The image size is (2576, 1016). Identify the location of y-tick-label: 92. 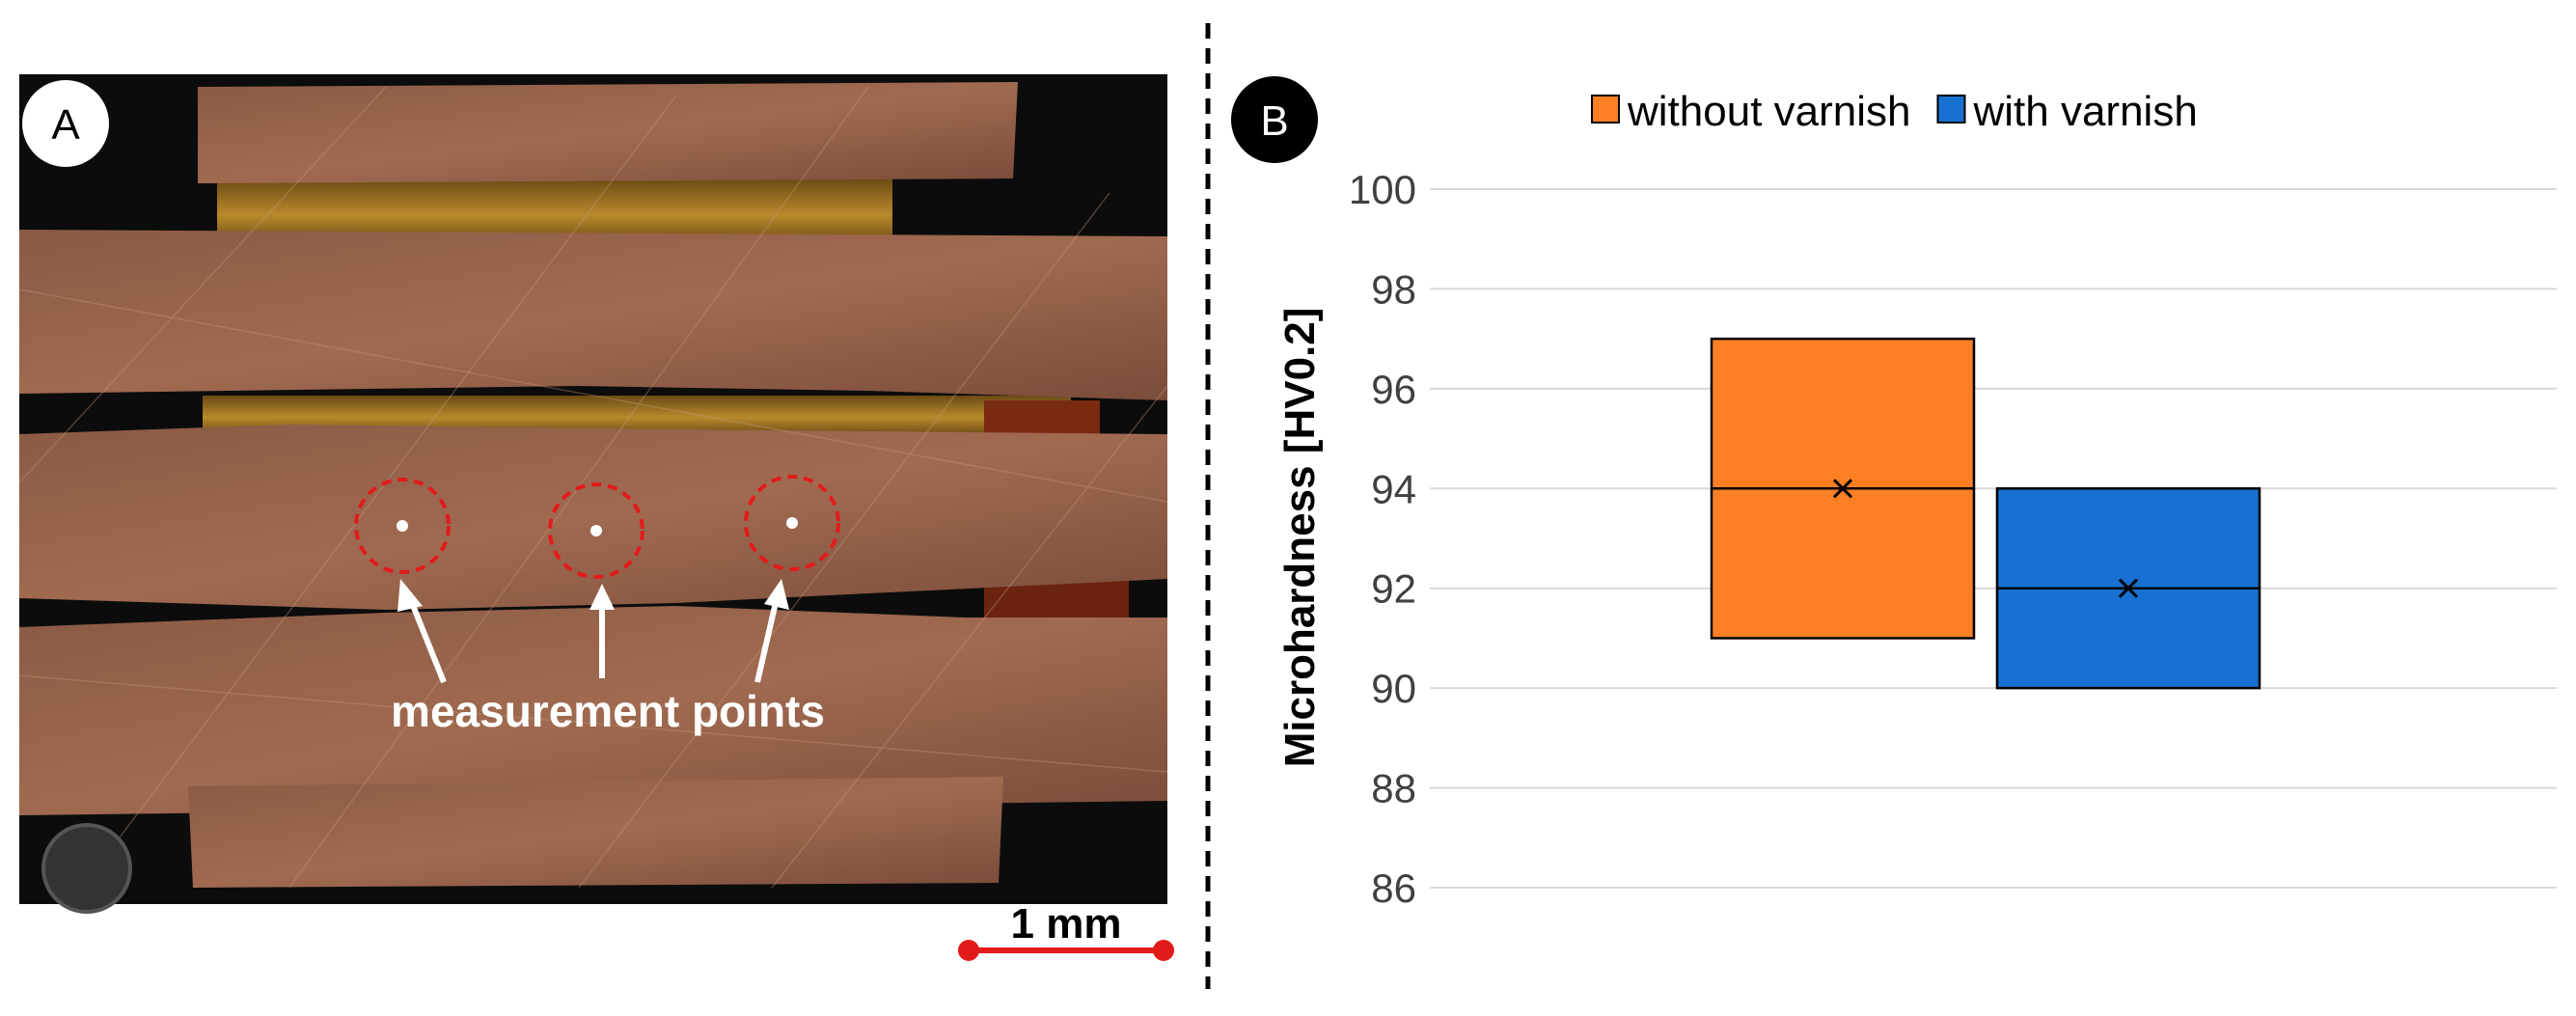
(1394, 589).